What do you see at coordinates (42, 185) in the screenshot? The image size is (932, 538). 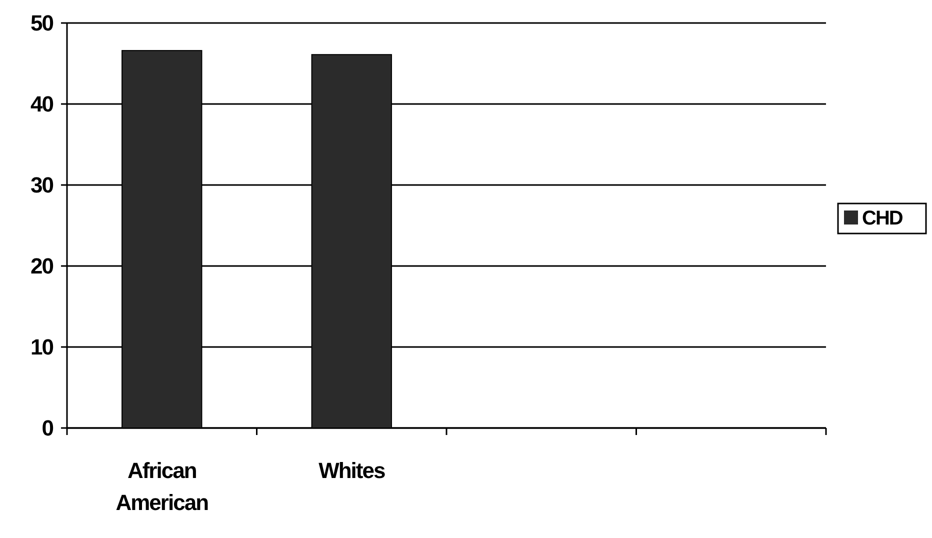 I see `y-tick-label: 30` at bounding box center [42, 185].